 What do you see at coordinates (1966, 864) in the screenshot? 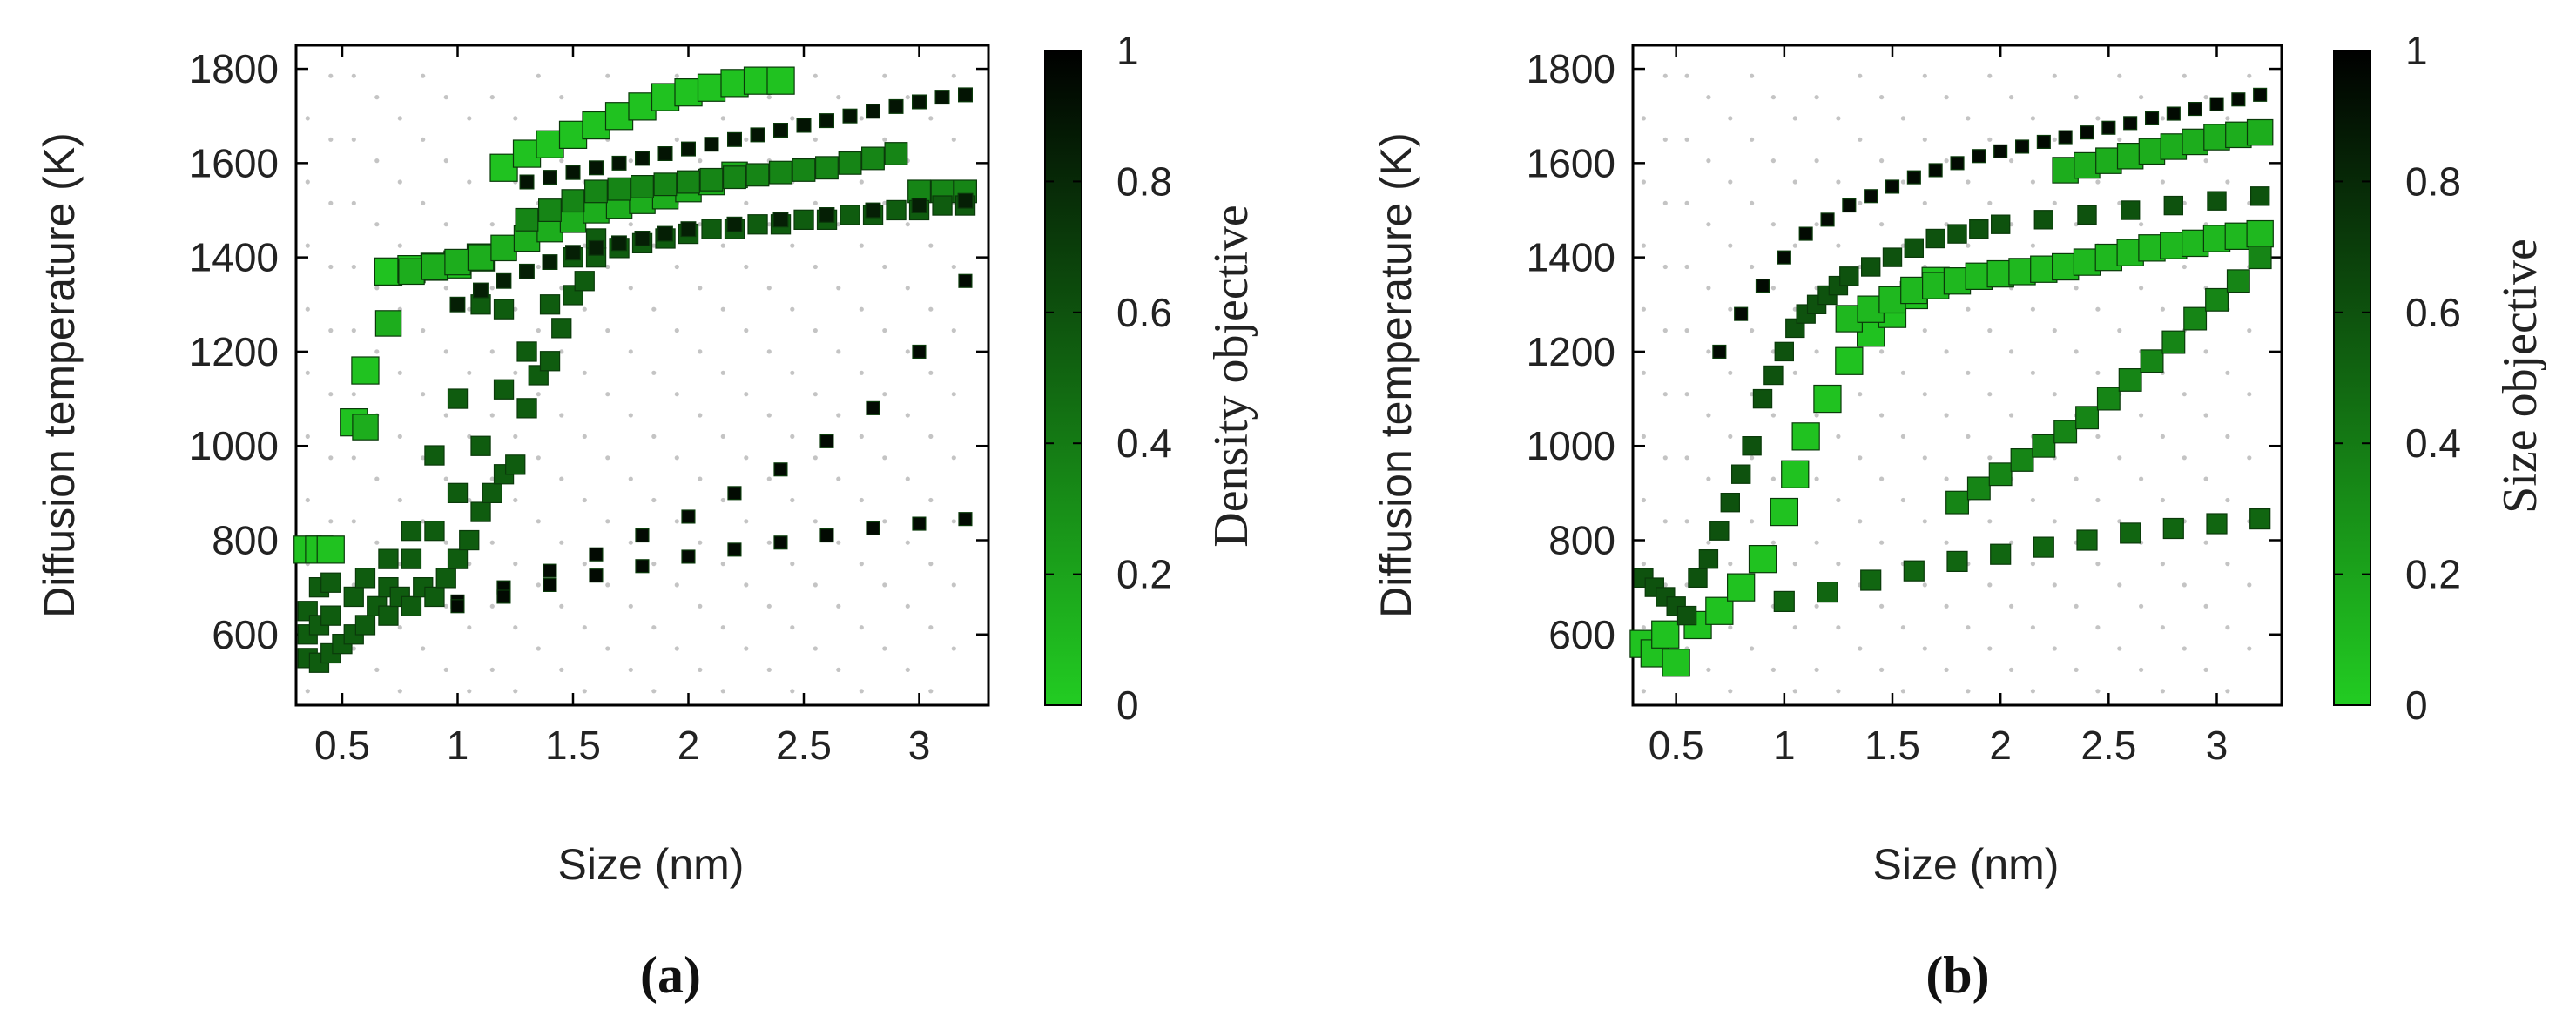
I see `x-axis-label: Size (nm)` at bounding box center [1966, 864].